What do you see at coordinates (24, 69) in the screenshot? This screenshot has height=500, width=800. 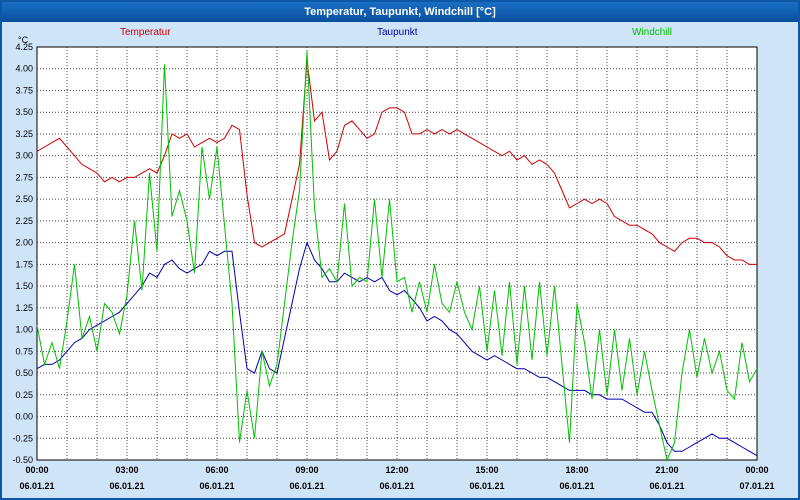 I see `svg-text: 4.00` at bounding box center [24, 69].